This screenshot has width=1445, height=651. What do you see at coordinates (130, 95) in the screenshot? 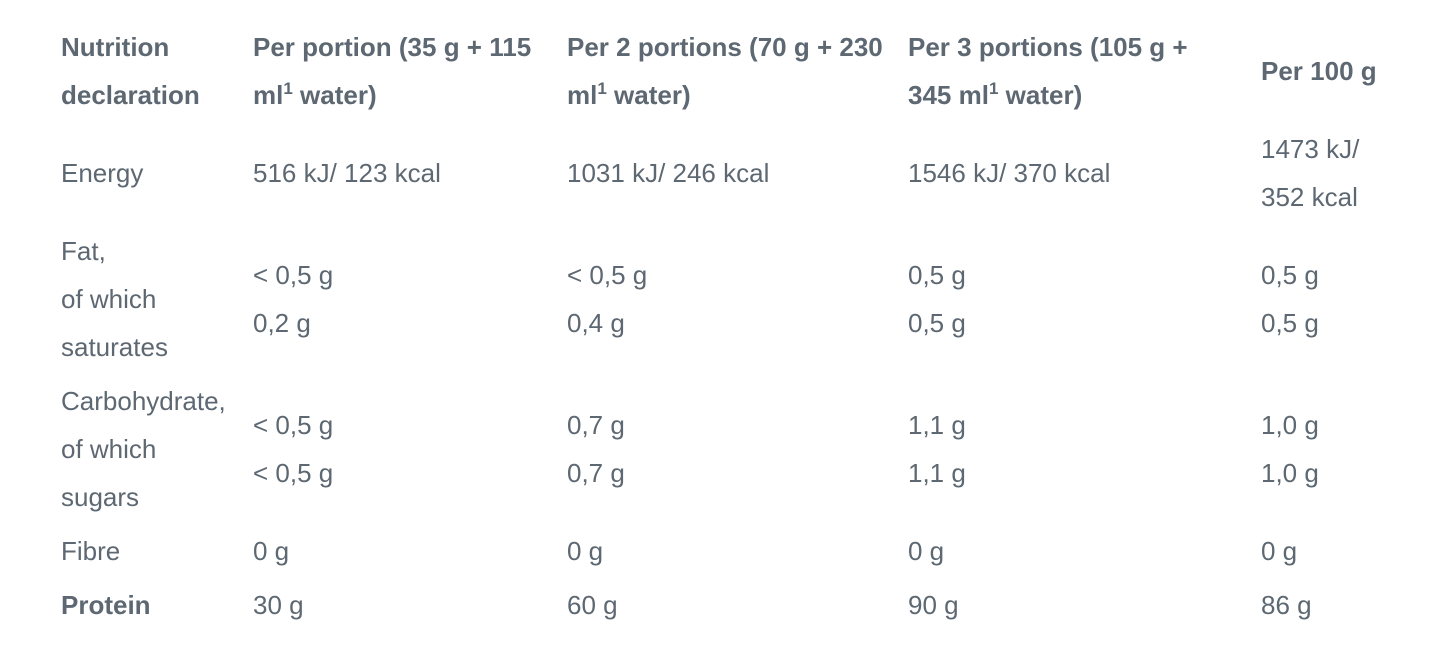
I see `header-text: declaration` at bounding box center [130, 95].